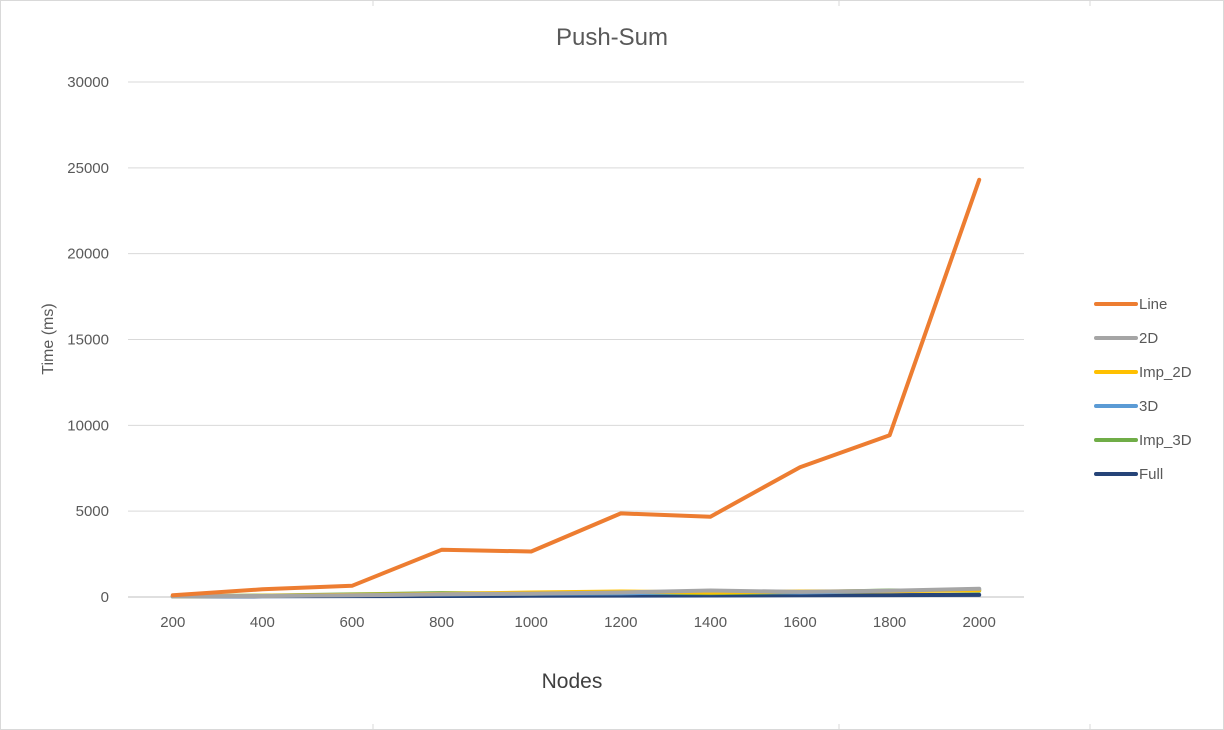  Describe the element at coordinates (1143, 389) in the screenshot. I see `legend: Line 2D Imp_2D 3D Imp_3D Full` at that location.